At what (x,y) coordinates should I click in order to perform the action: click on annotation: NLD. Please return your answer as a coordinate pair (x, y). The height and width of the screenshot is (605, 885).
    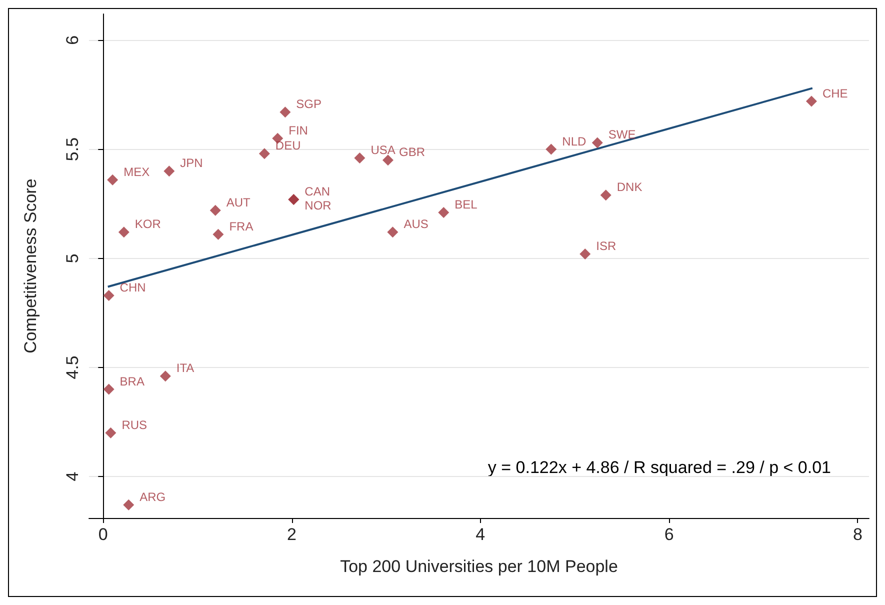
    Looking at the image, I should click on (574, 141).